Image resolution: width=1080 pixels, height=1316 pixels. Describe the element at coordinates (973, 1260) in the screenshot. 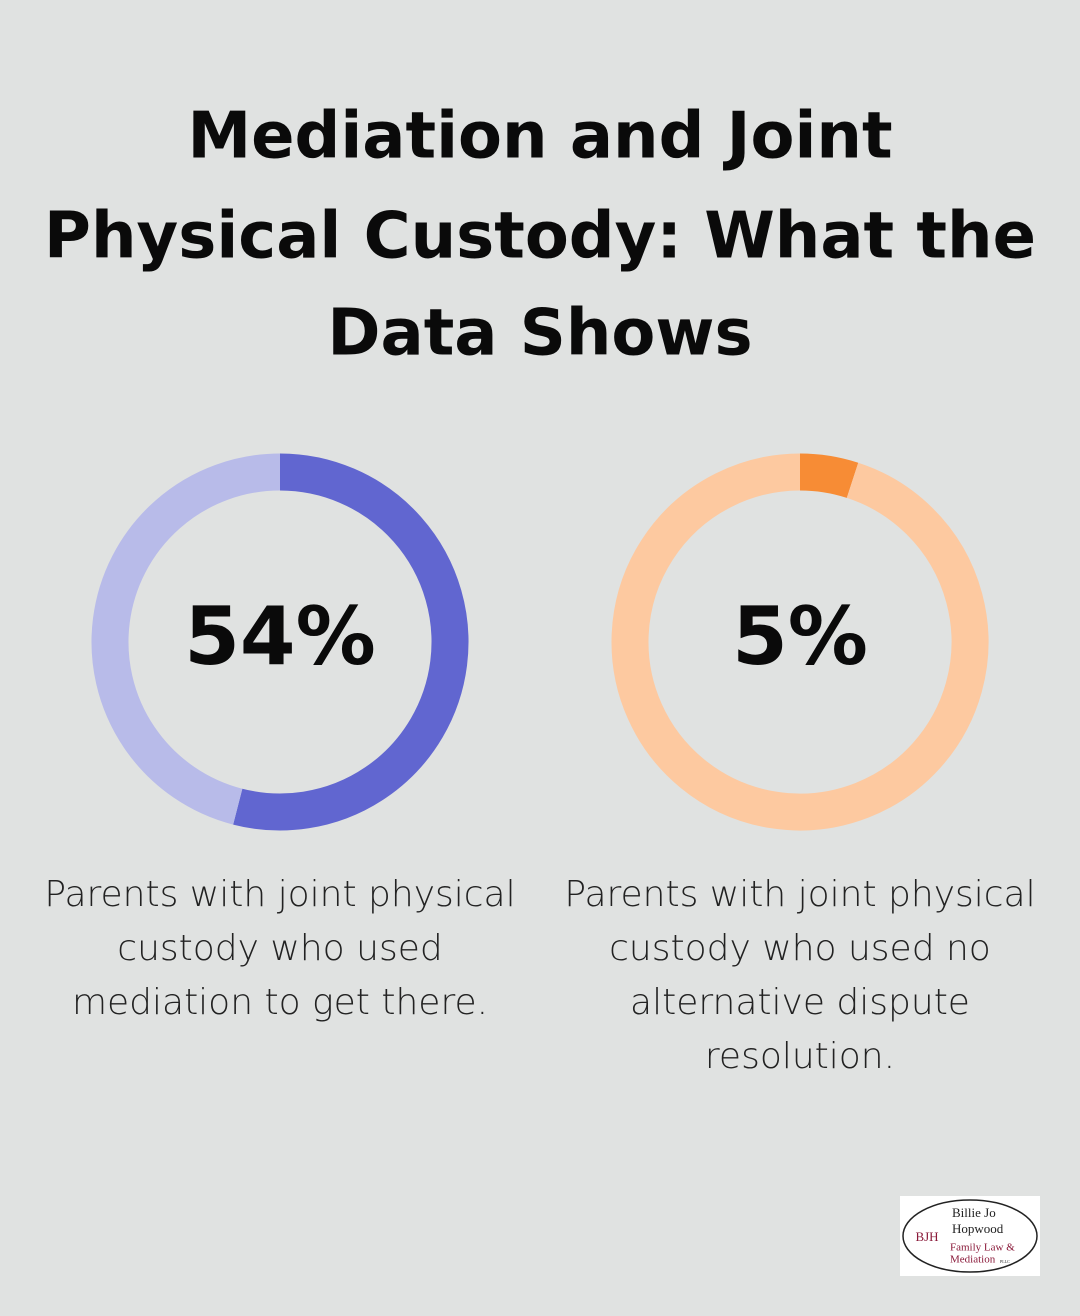

I see `logo-firm: Mediation` at that location.